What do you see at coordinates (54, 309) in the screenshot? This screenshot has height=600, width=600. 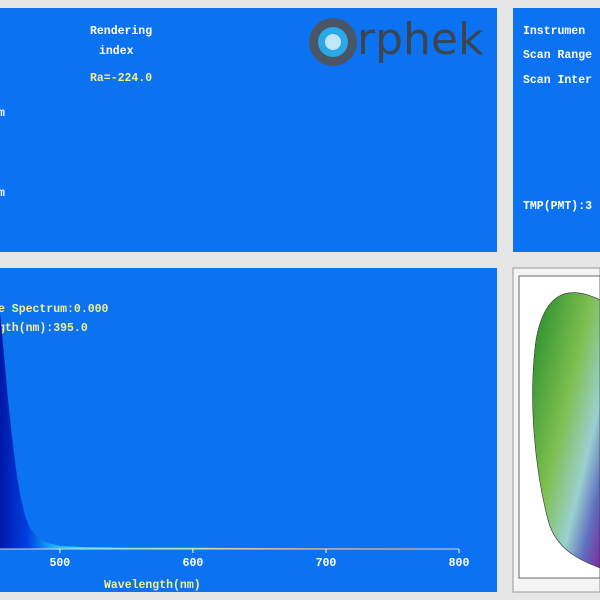 I see `peak-label: e Spectrum:0.000` at bounding box center [54, 309].